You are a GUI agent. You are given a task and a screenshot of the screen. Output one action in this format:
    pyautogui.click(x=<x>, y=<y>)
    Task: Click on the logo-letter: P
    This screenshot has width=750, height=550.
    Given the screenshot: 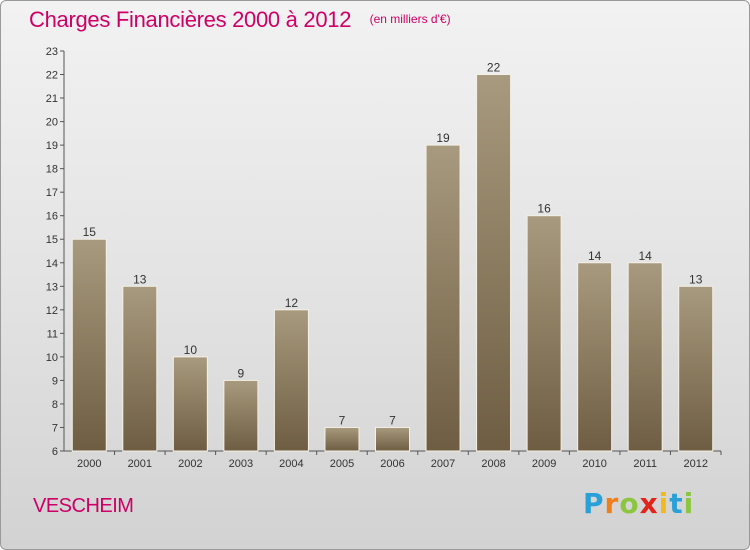 What is the action you would take?
    pyautogui.click(x=594, y=503)
    